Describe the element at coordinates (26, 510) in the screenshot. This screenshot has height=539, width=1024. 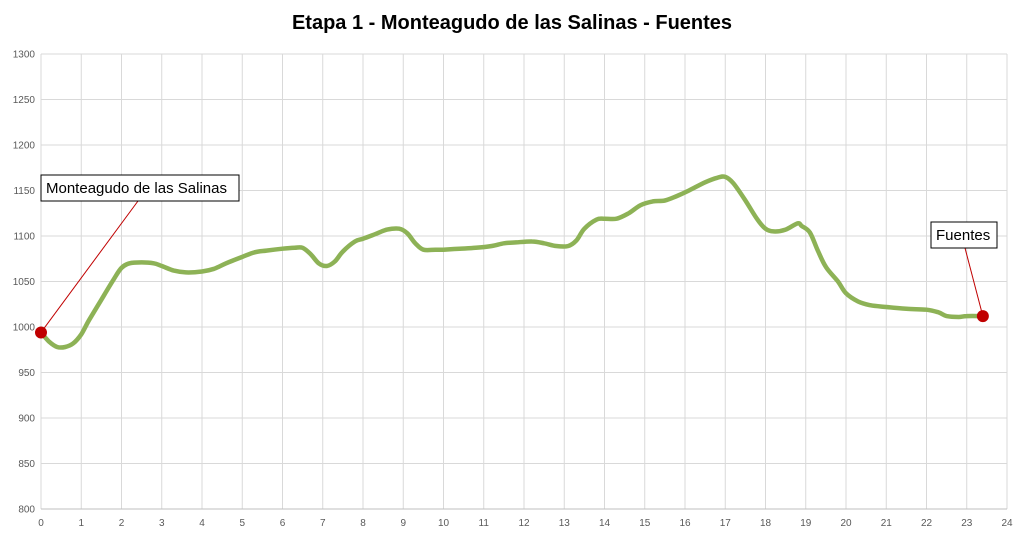
I see `y-tick-label: 800` at that location.